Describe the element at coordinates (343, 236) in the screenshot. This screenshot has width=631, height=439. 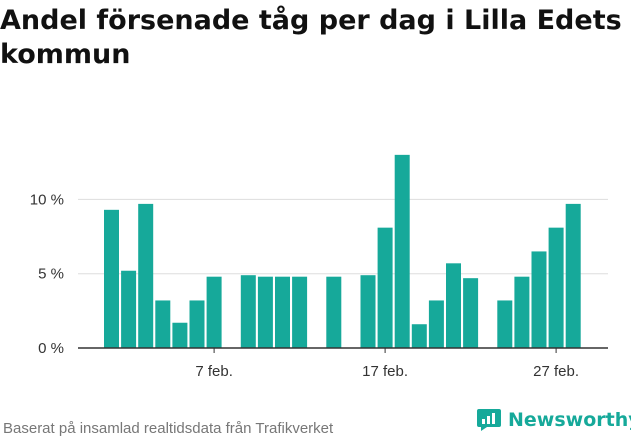
I see `gridlines` at that location.